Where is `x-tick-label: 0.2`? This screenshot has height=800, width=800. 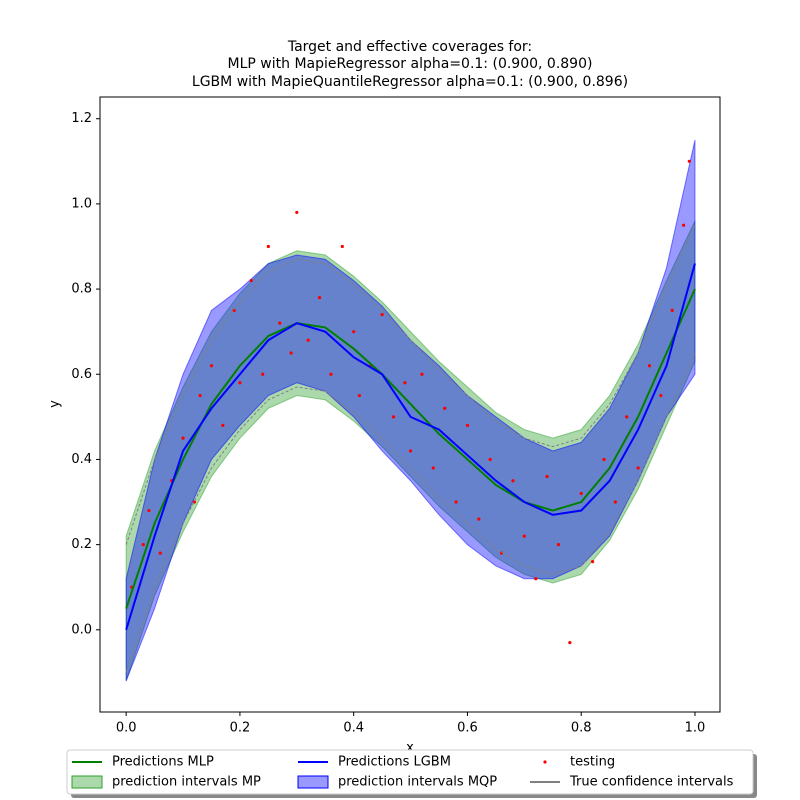 x-tick-label: 0.2 is located at coordinates (240, 728).